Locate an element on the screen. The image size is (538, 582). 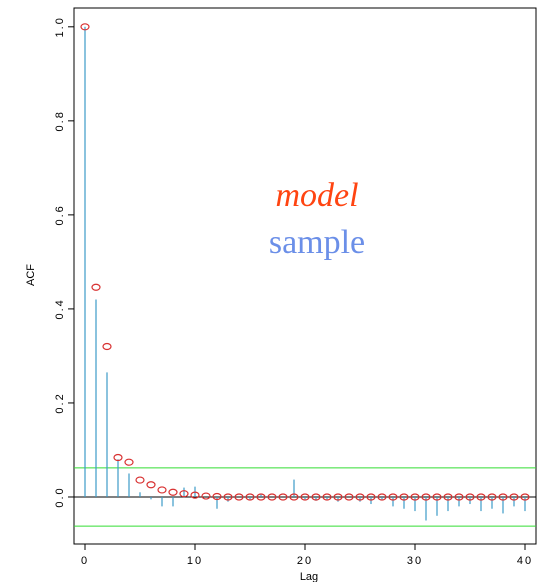
x-tick-label: 40 is located at coordinates (525, 561).